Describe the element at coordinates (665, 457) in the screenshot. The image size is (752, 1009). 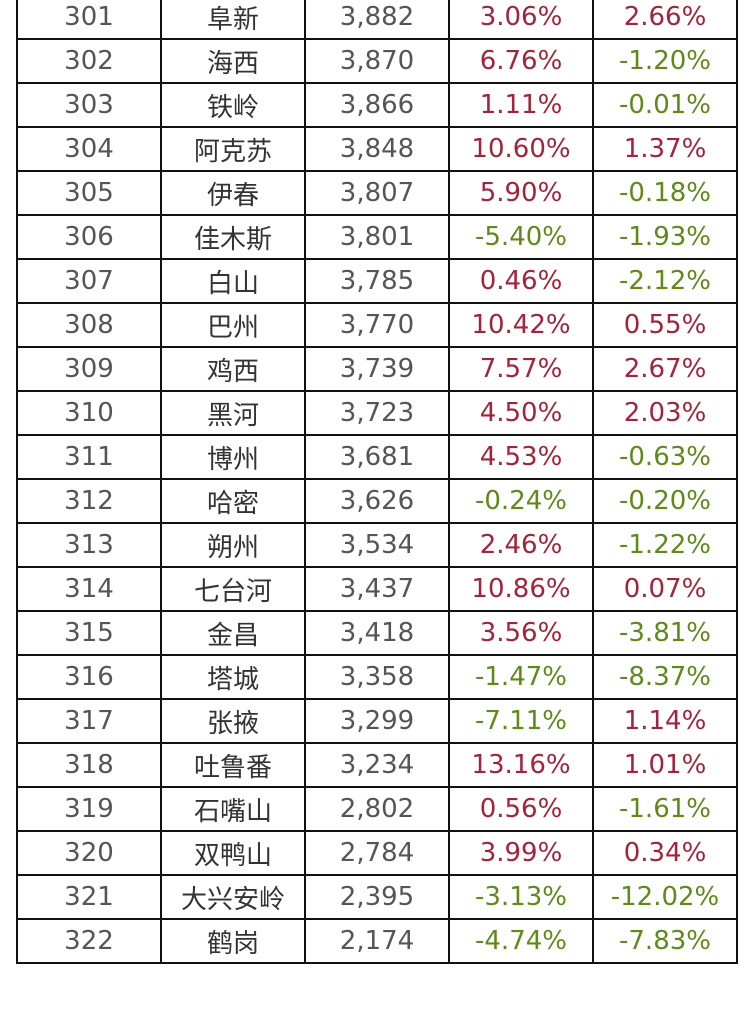
I see `growth-rate-2-cell: -0.63%` at that location.